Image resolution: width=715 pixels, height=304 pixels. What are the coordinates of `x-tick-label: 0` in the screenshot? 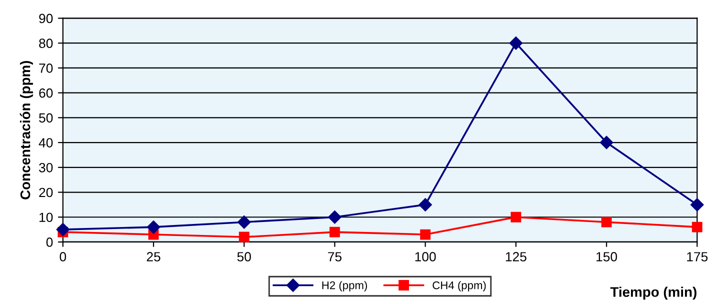 It's located at (63, 257).